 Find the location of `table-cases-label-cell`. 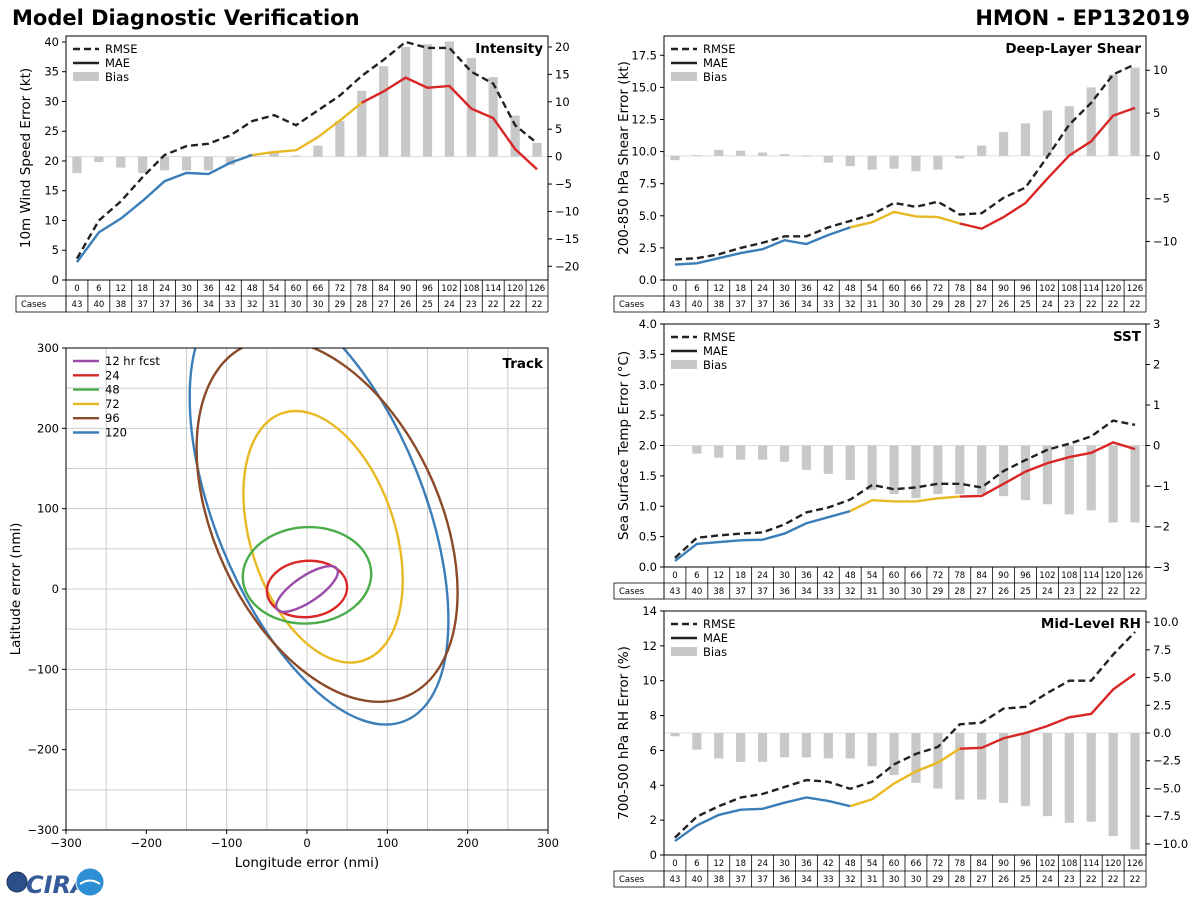

table-cases-label-cell is located at coordinates (41, 304).